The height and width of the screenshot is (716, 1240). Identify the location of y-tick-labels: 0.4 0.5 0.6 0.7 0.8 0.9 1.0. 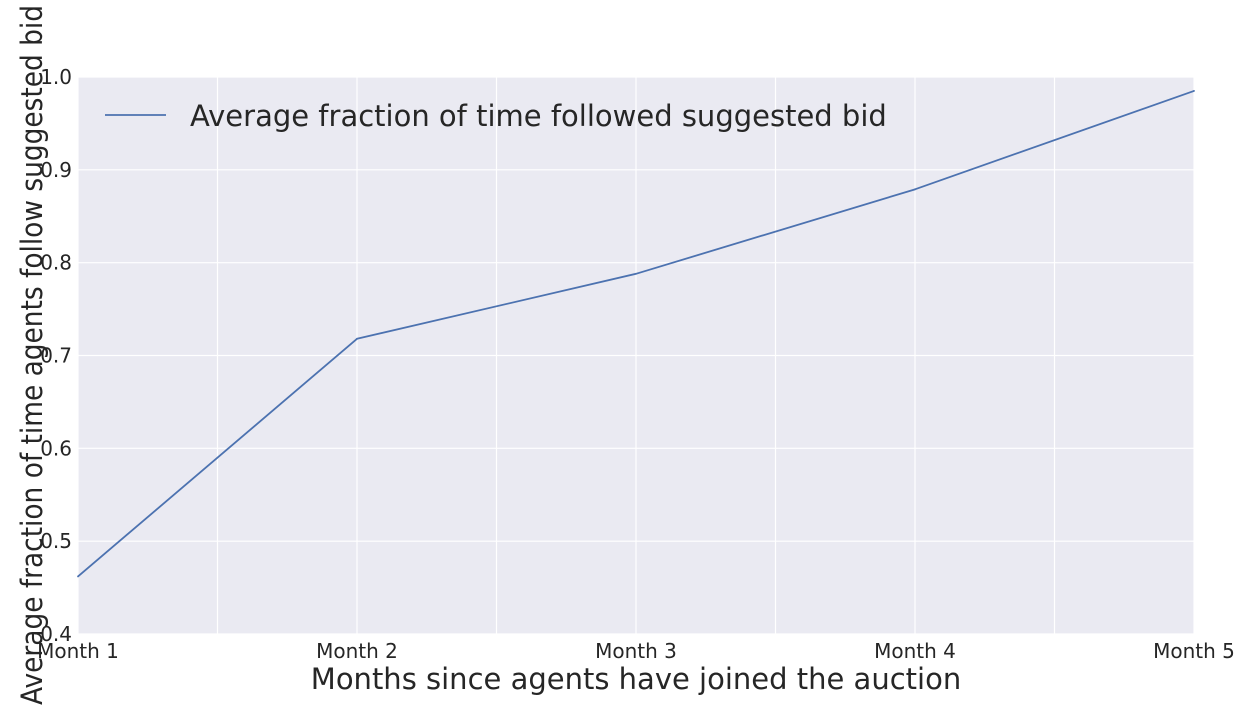
(56, 355).